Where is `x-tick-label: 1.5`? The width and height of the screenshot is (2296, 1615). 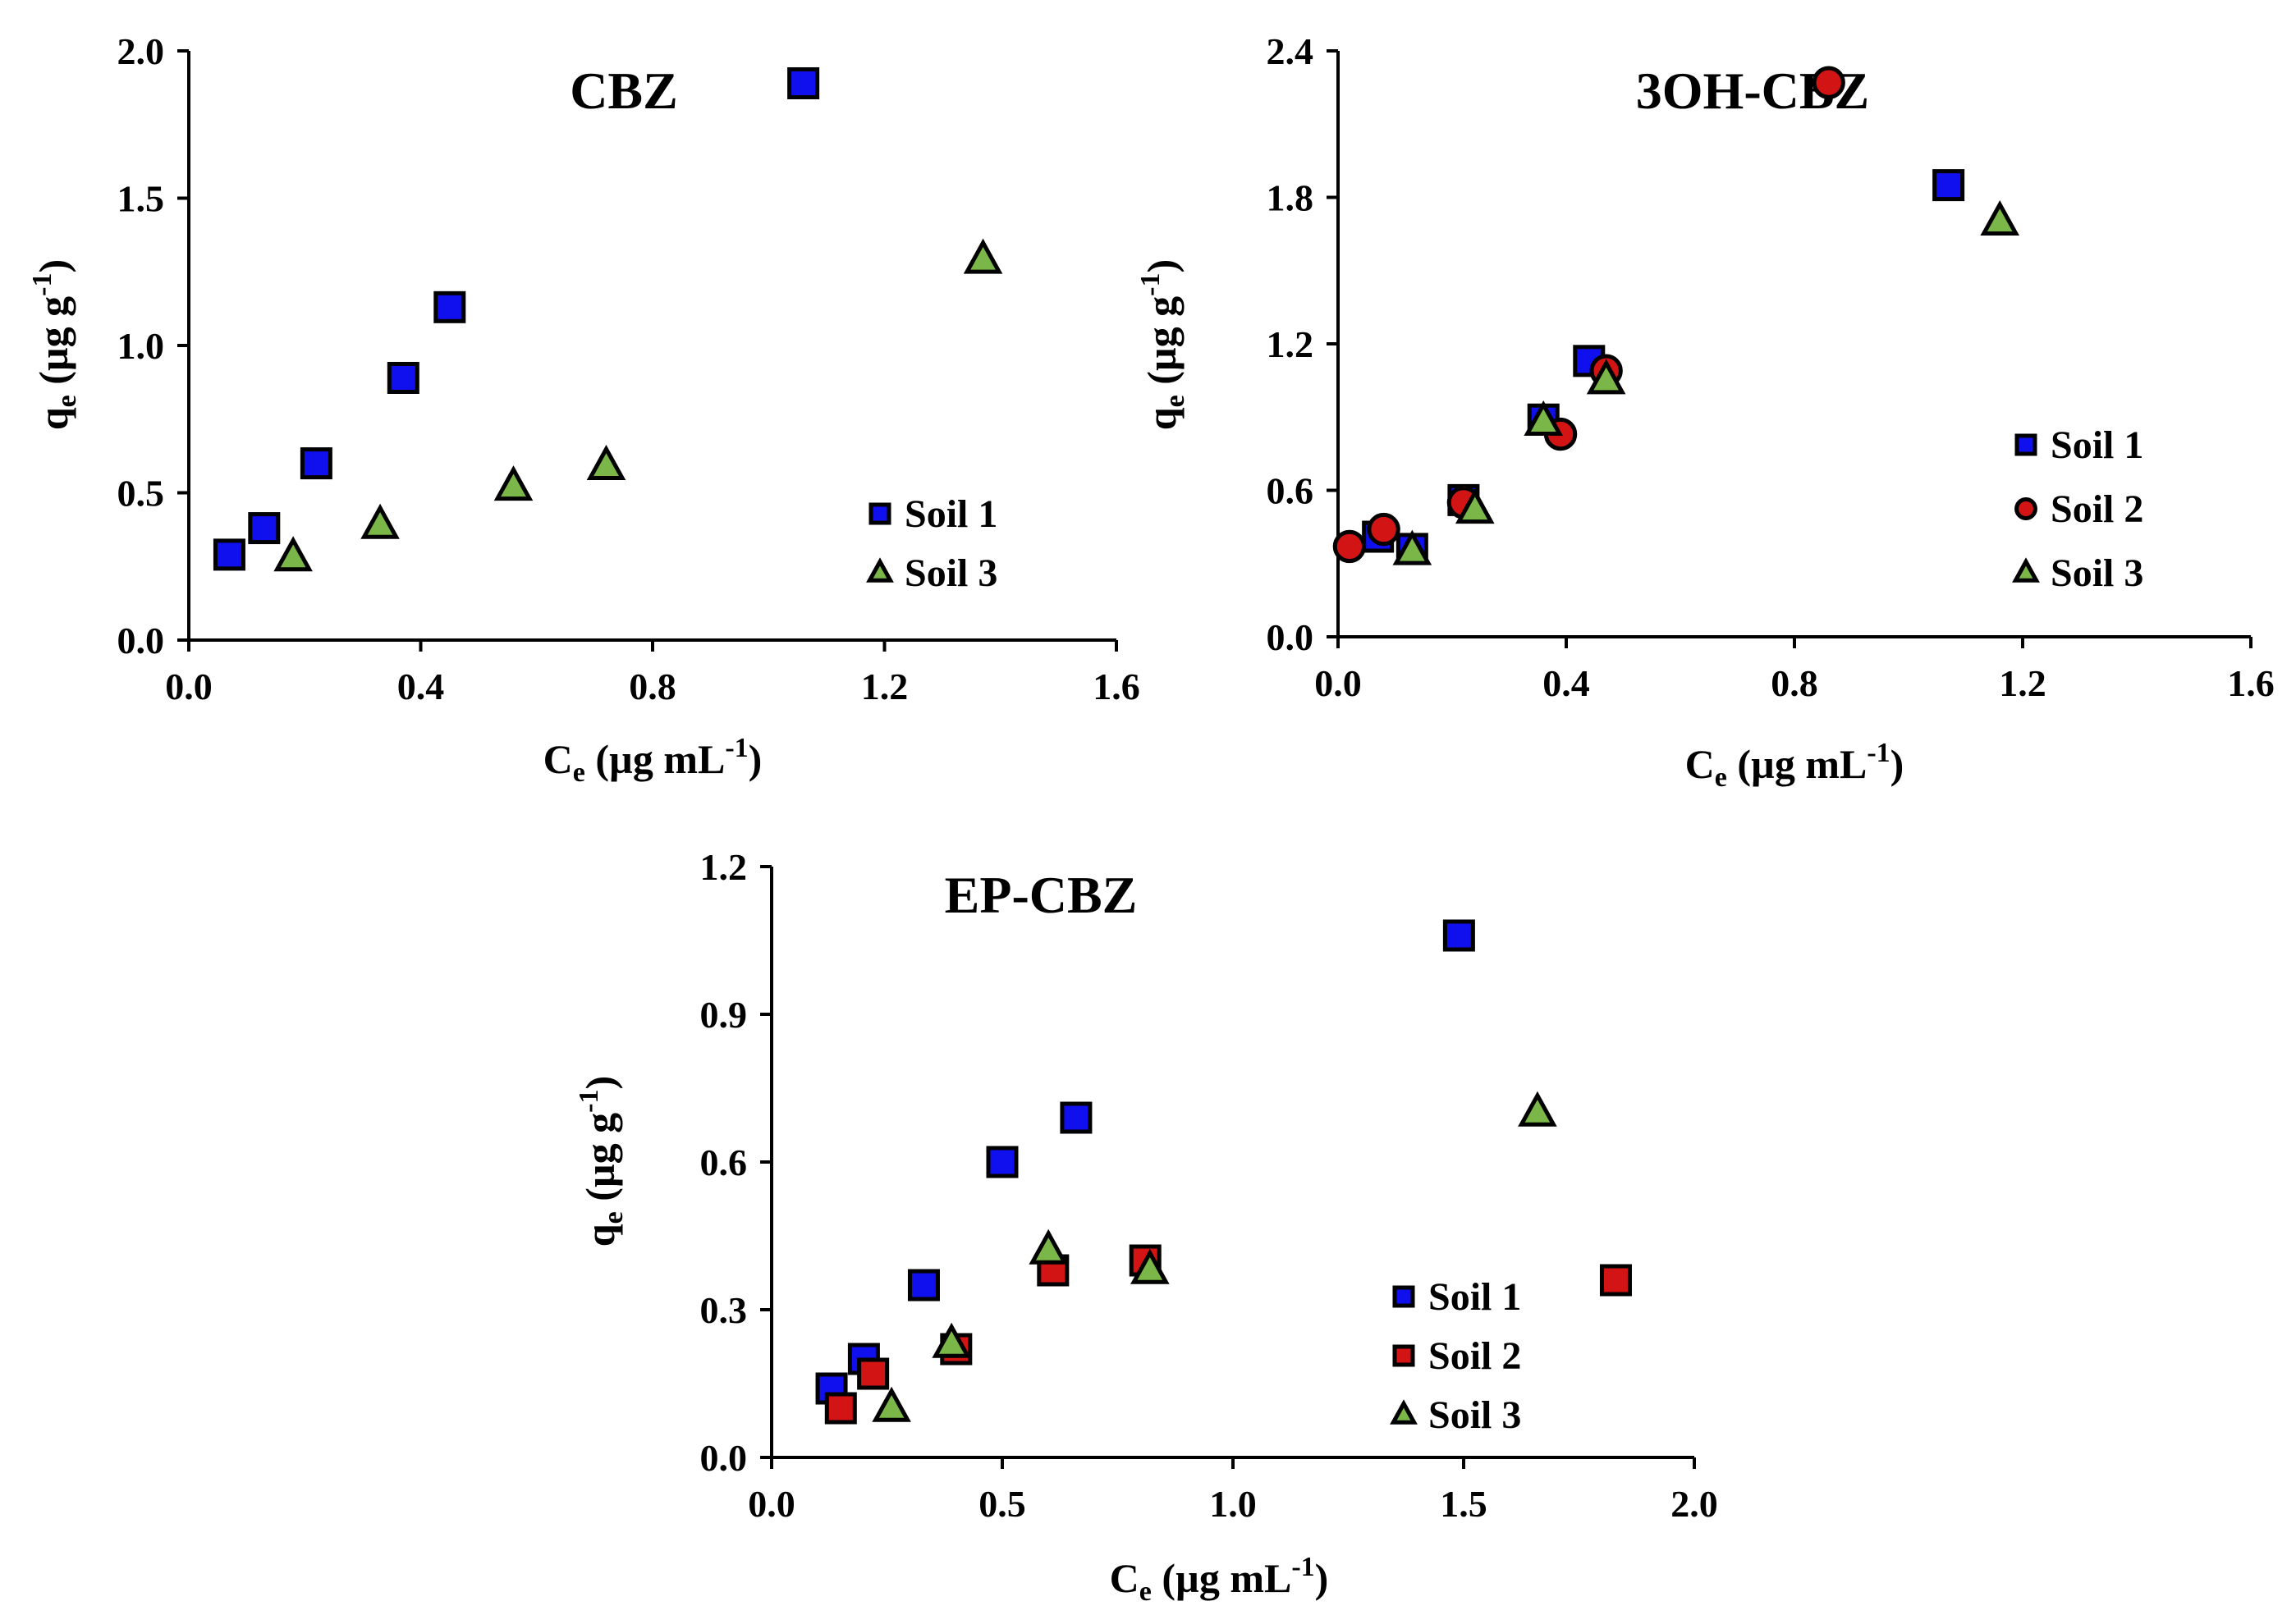
x-tick-label: 1.5 is located at coordinates (1463, 1504).